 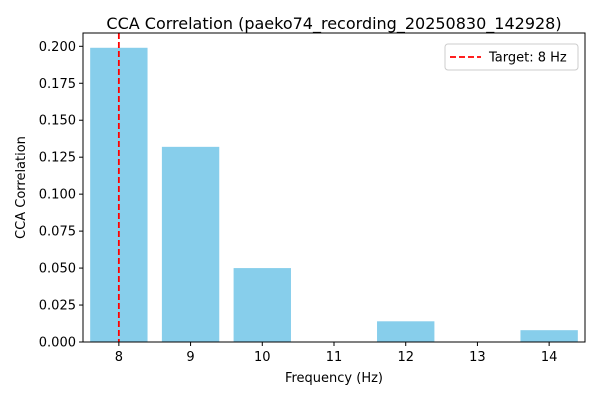 What do you see at coordinates (57, 269) in the screenshot?
I see `y-tick-label: 0.050` at bounding box center [57, 269].